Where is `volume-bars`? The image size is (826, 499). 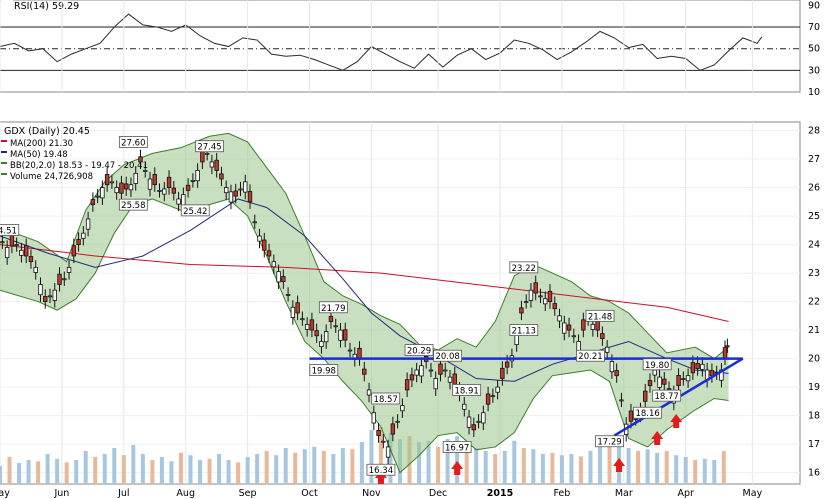 volume-bars is located at coordinates (363, 455).